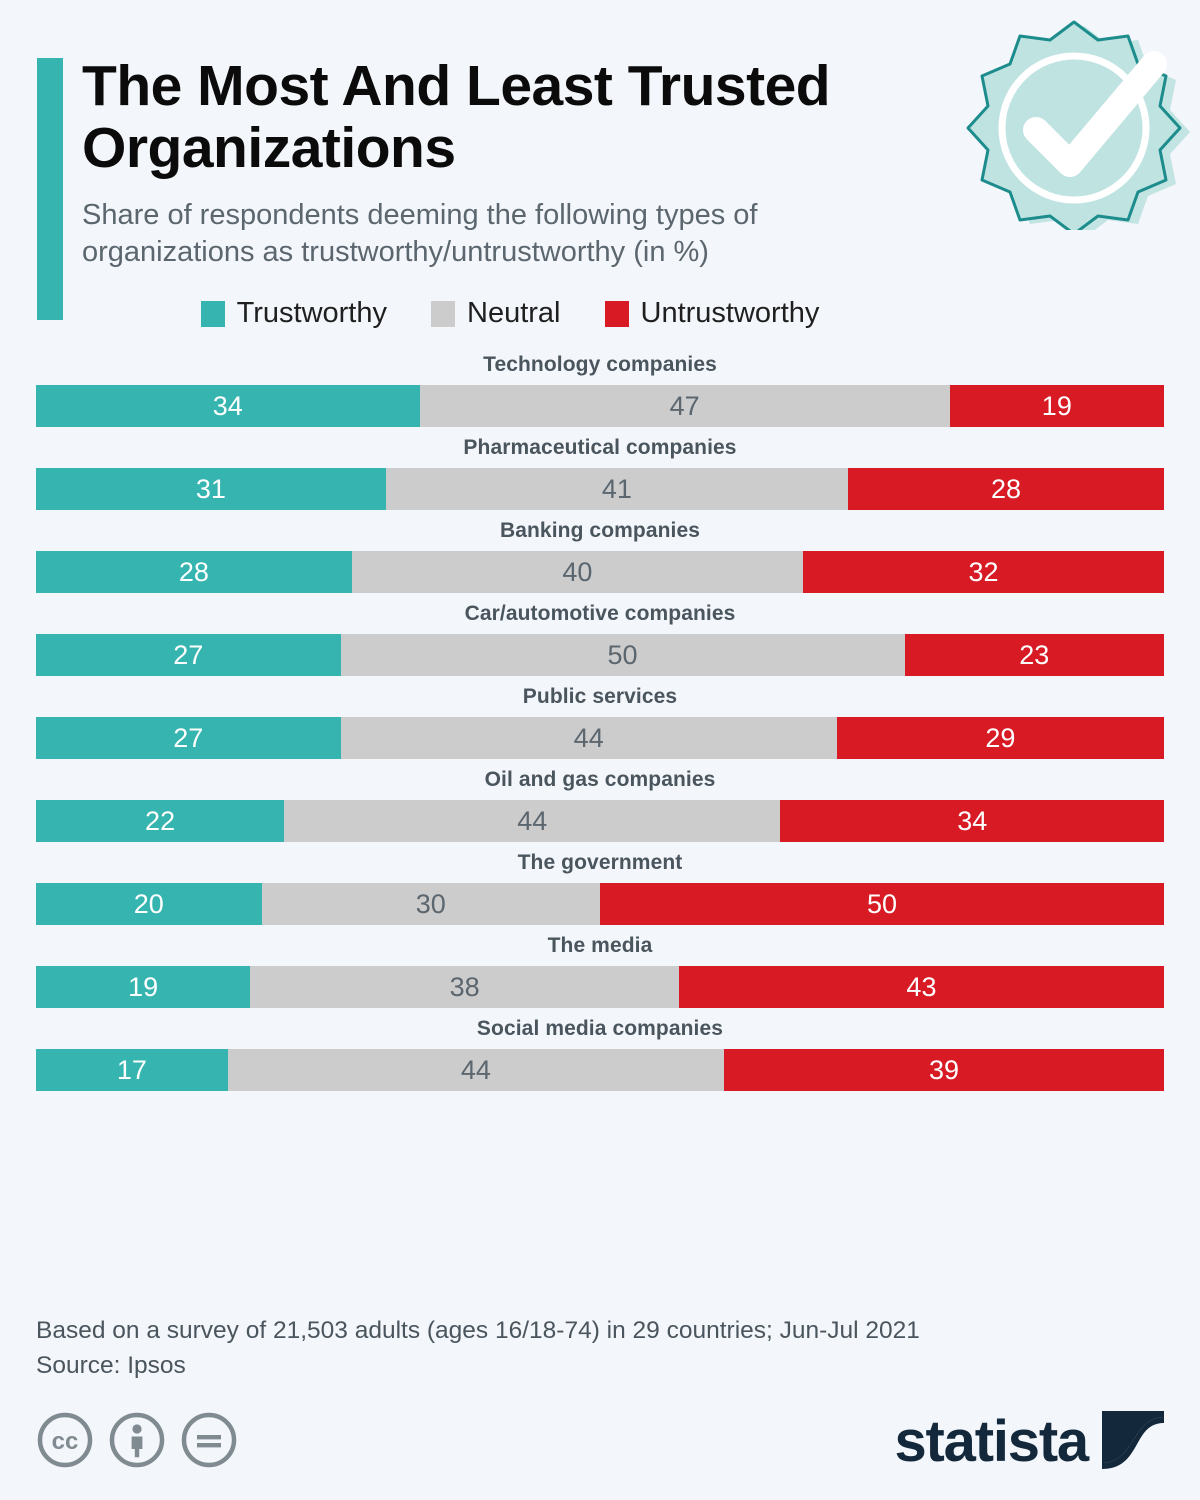  I want to click on chart-row-label: The media, so click(600, 946).